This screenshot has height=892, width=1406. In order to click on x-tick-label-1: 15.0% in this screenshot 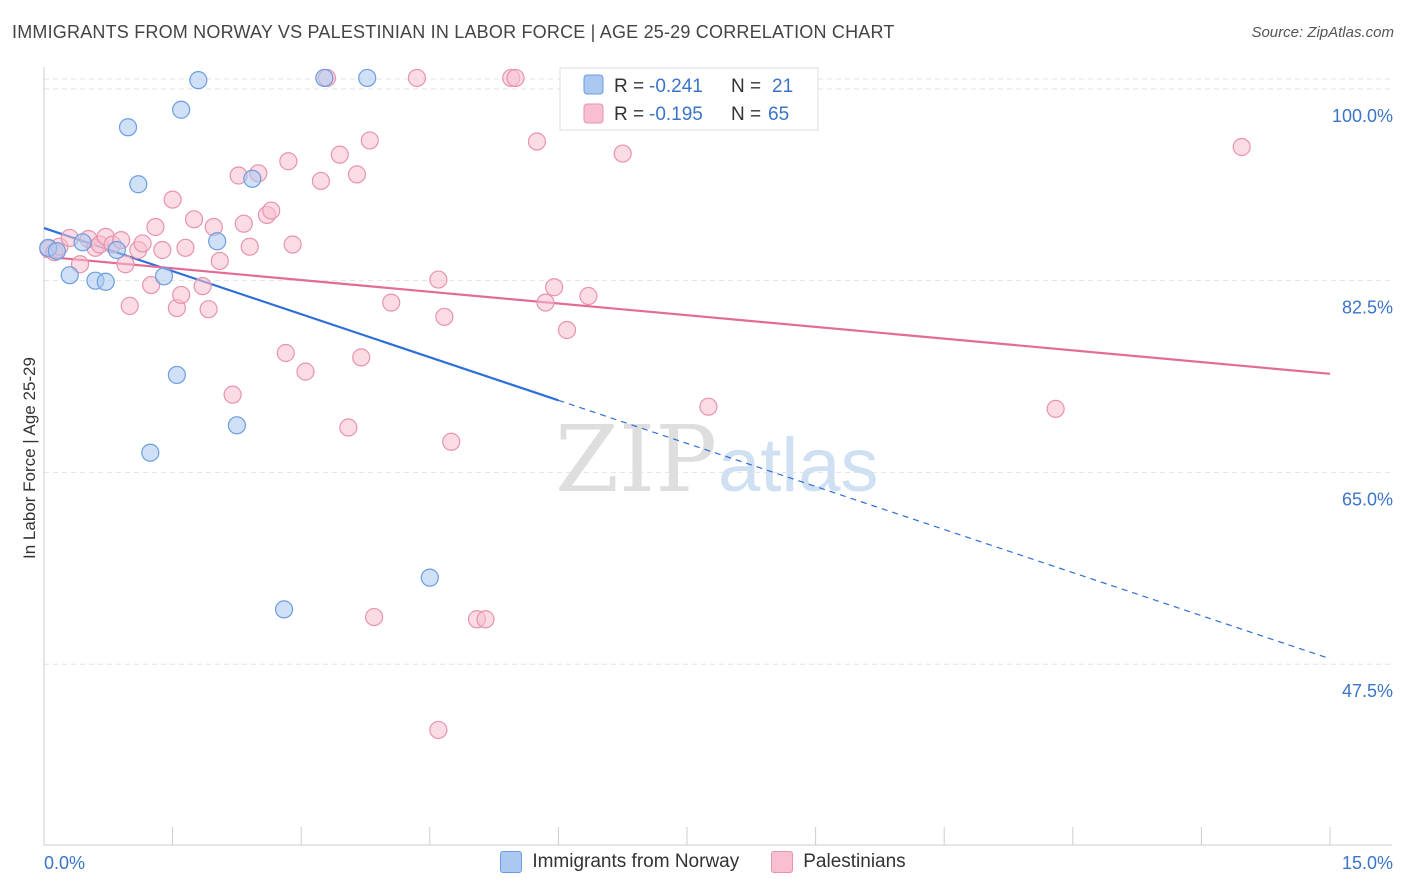, I will do `click(1367, 863)`.